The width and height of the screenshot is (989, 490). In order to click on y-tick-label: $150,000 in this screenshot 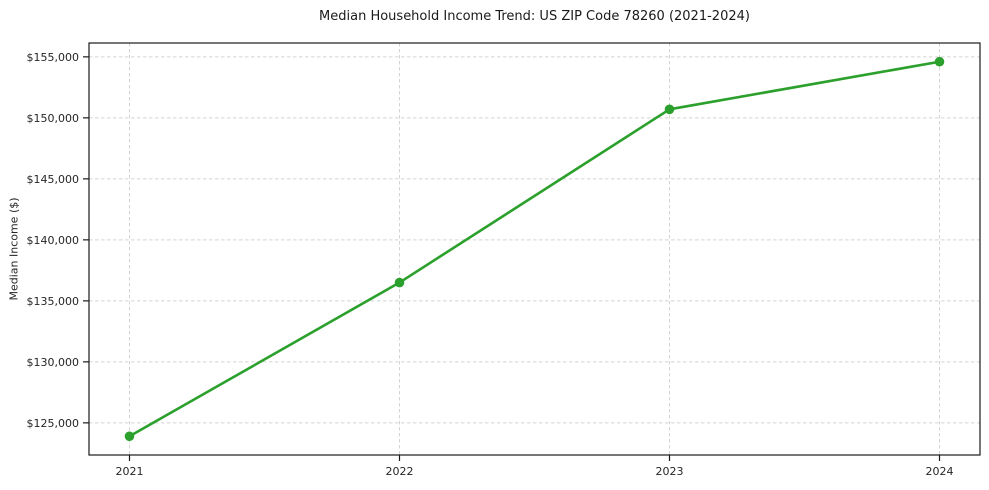, I will do `click(53, 118)`.